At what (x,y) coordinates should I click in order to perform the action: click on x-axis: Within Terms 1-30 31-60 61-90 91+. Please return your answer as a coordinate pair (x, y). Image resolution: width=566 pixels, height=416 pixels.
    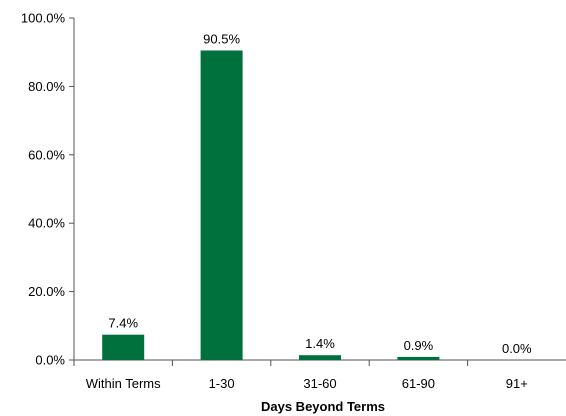
    Looking at the image, I should click on (307, 375).